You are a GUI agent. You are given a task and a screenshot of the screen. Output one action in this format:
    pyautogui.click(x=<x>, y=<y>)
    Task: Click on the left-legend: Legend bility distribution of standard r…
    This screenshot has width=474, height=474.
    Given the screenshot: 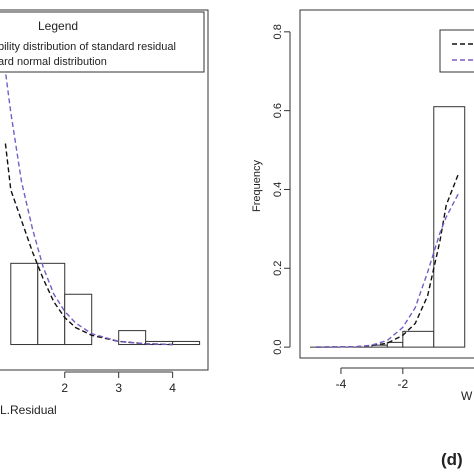 What is the action you would take?
    pyautogui.click(x=102, y=42)
    